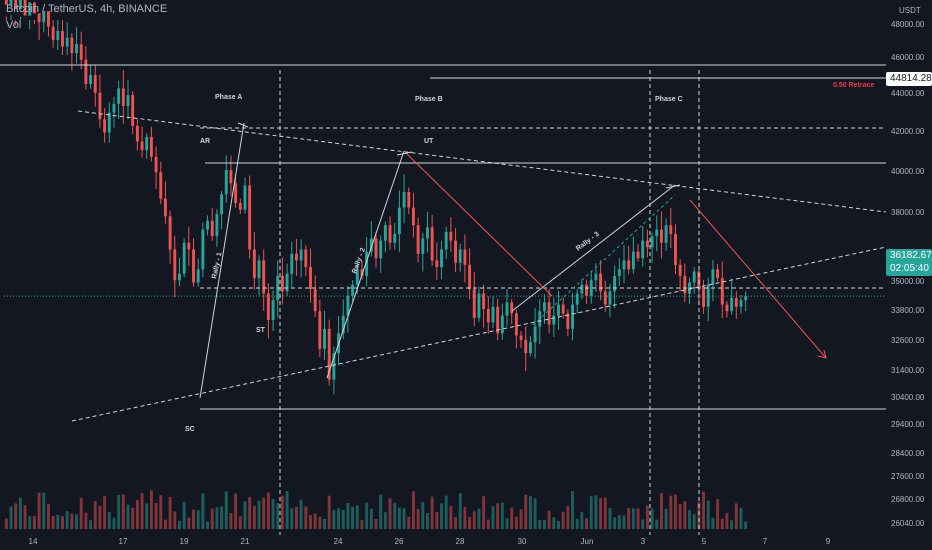  I want to click on rally-2-line, so click(365, 264).